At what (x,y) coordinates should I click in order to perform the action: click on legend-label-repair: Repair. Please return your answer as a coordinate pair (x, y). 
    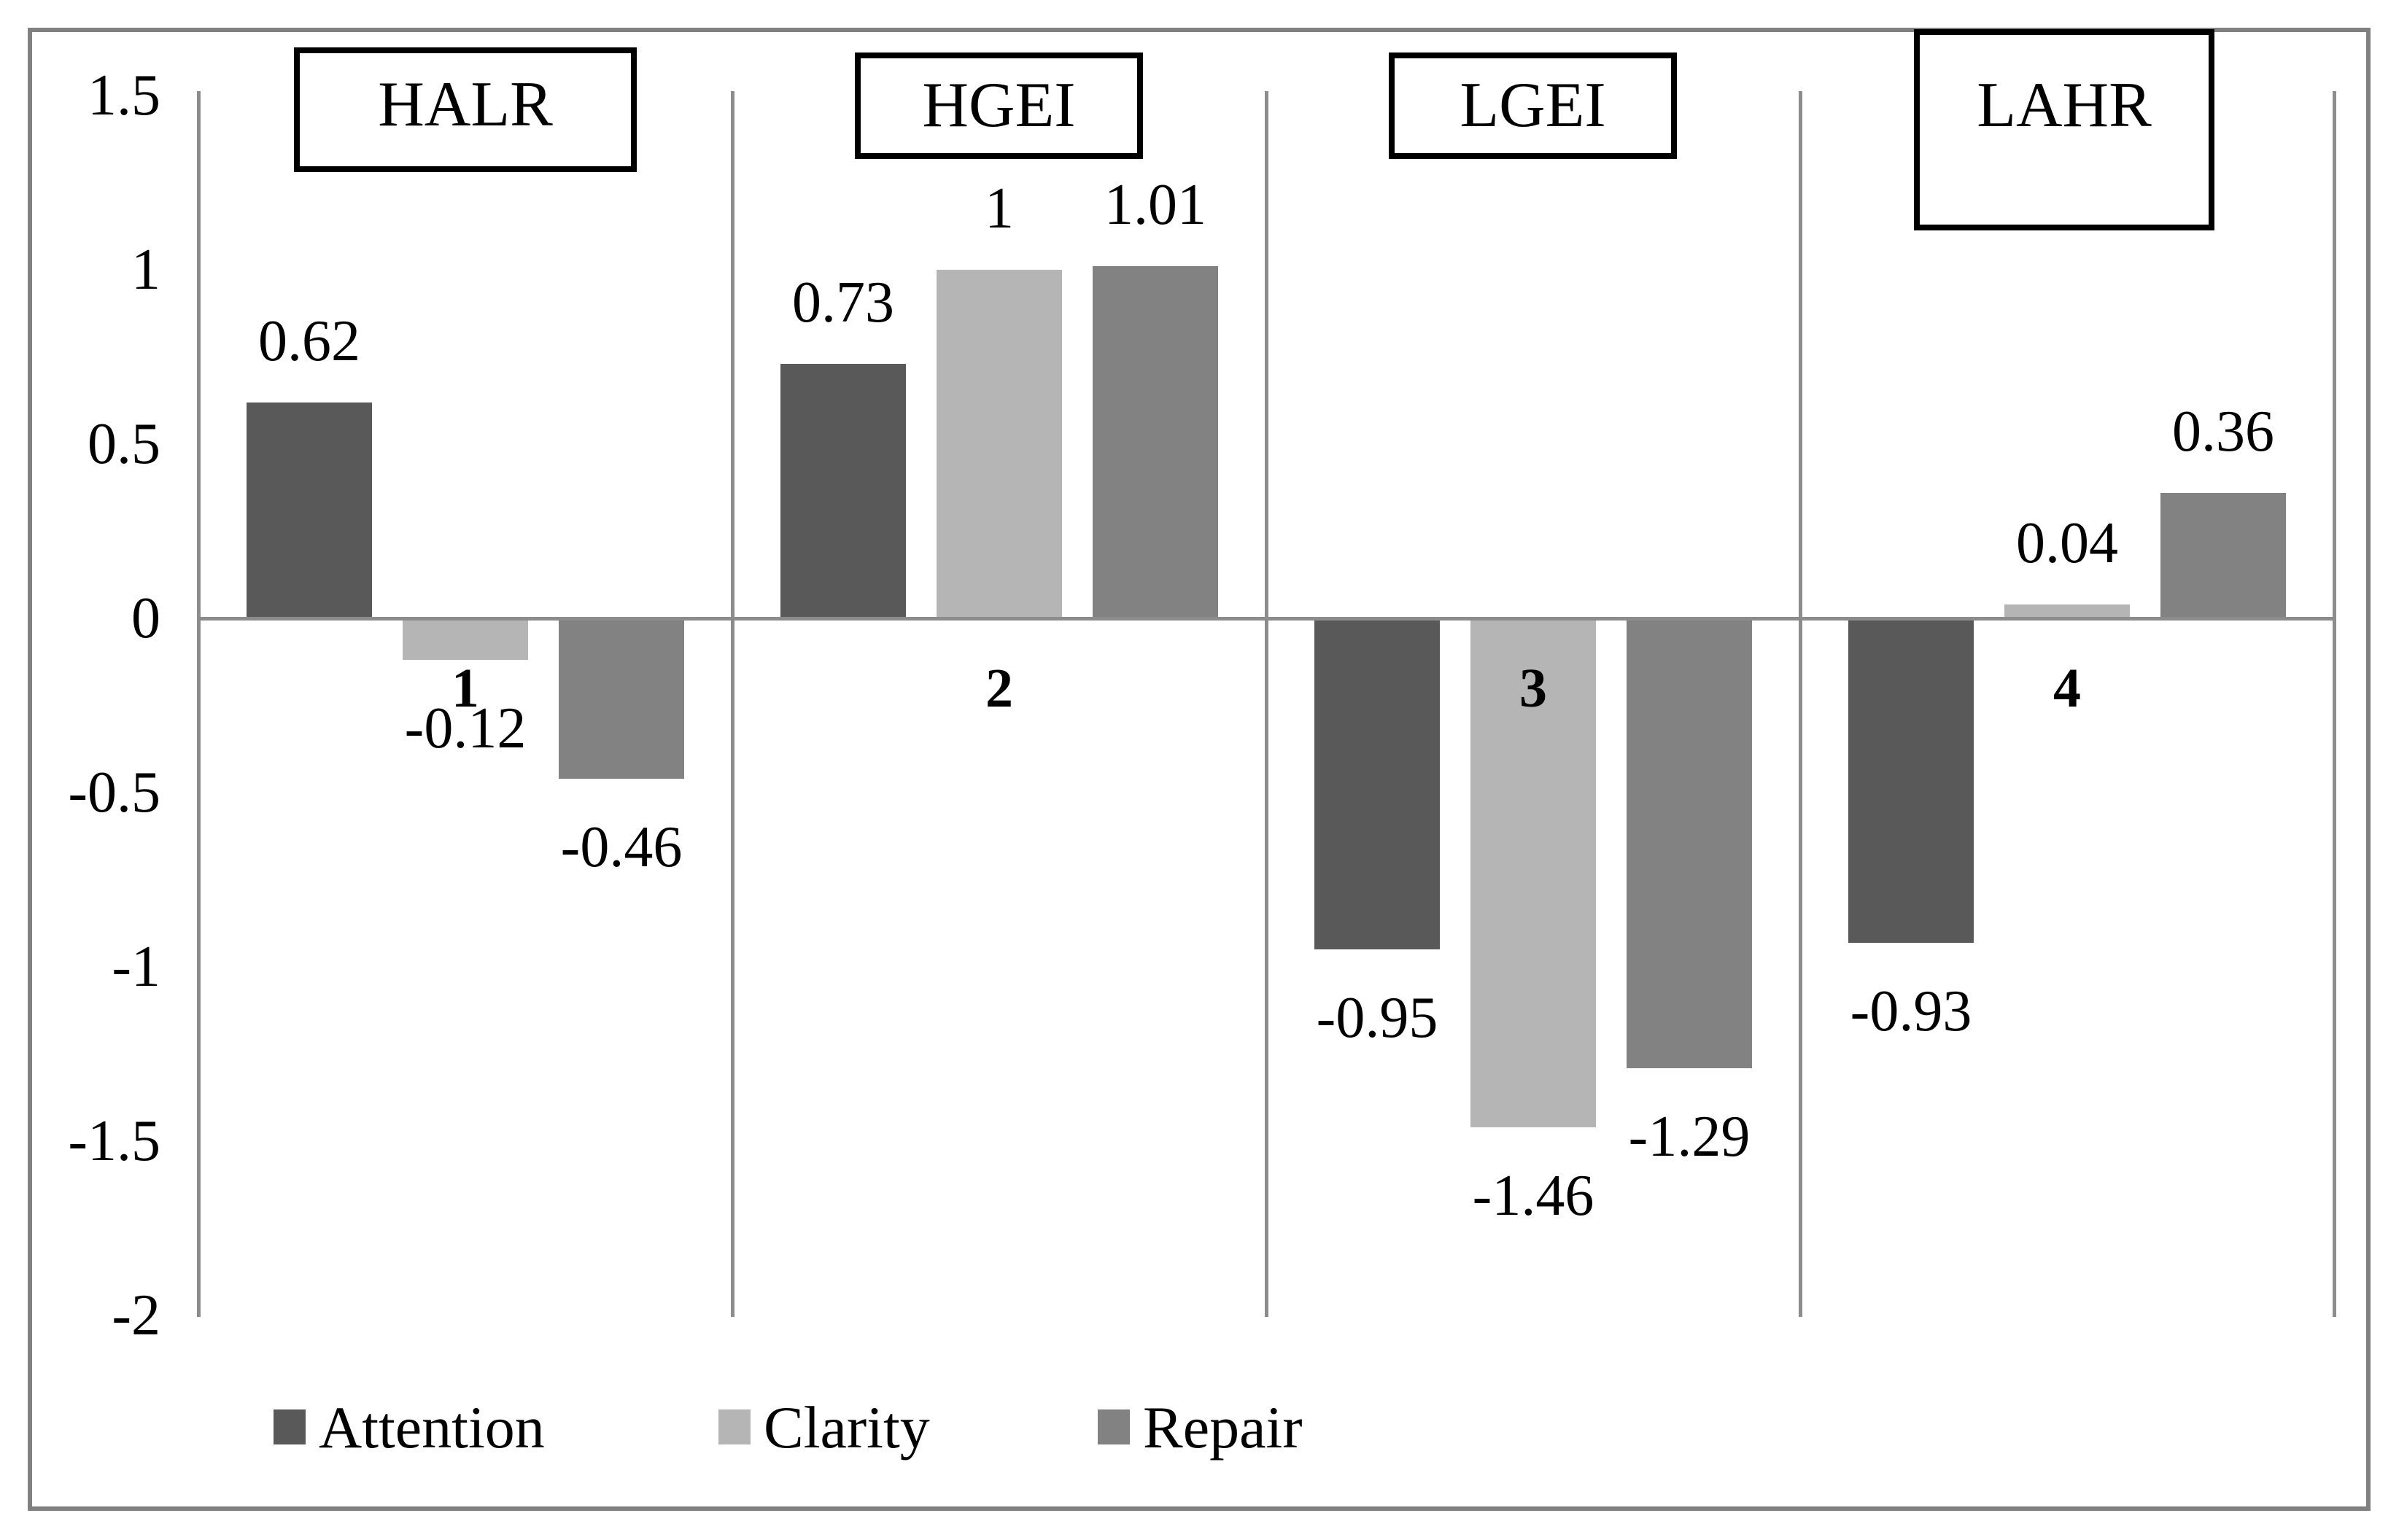
    Looking at the image, I should click on (1223, 1427).